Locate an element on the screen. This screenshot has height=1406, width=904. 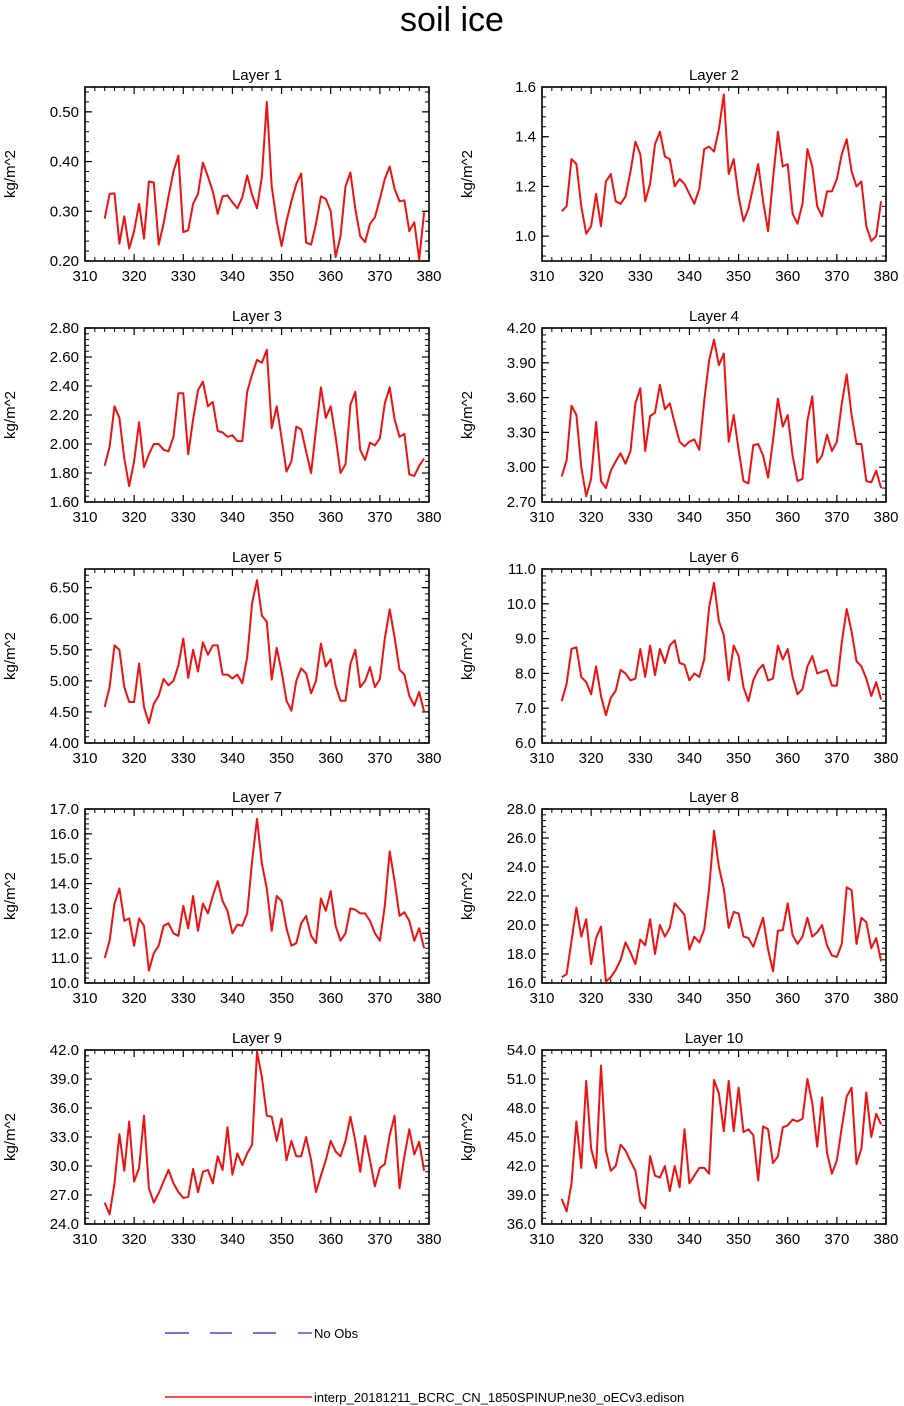
y-tick-label: 7.0 is located at coordinates (525, 708).